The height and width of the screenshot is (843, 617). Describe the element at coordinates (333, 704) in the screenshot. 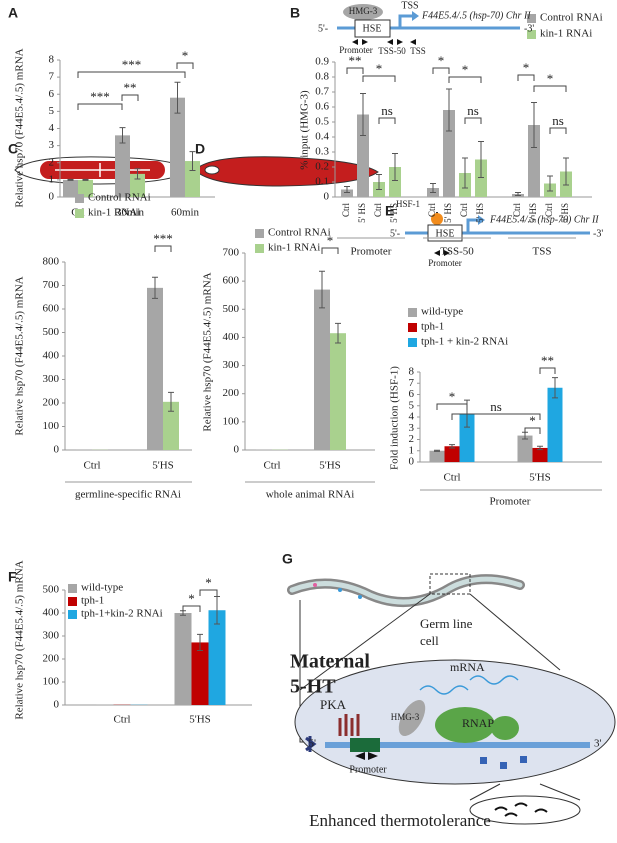

I see `schematic-label: PKA` at that location.